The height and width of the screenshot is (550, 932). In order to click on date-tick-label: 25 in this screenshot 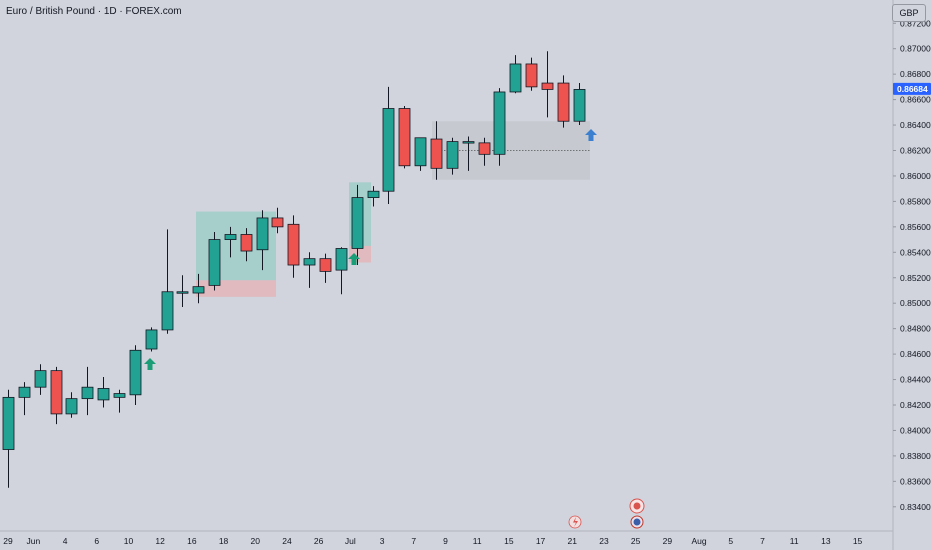, I will do `click(636, 541)`.